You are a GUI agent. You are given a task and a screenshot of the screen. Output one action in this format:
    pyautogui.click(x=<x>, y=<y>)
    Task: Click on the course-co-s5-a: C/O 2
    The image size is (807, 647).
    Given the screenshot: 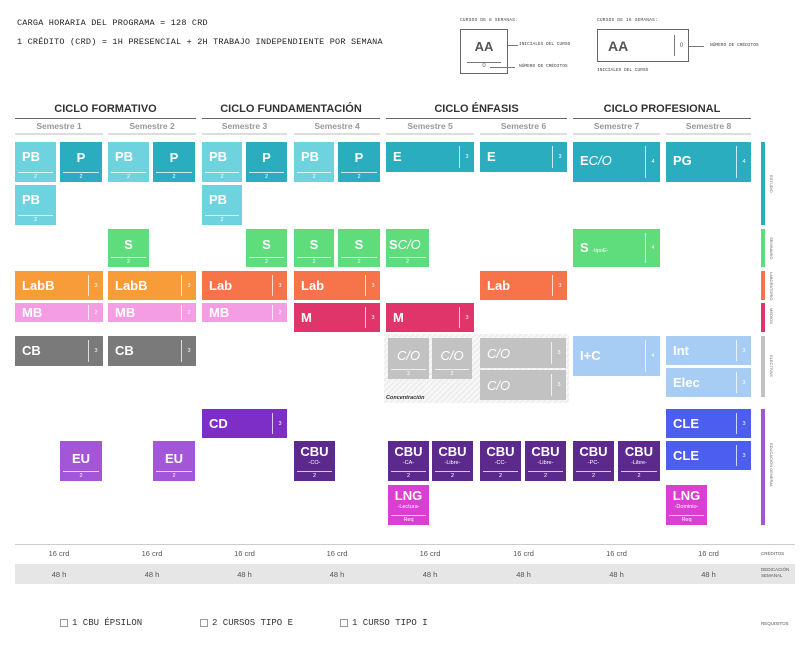 What is the action you would take?
    pyautogui.click(x=408, y=358)
    